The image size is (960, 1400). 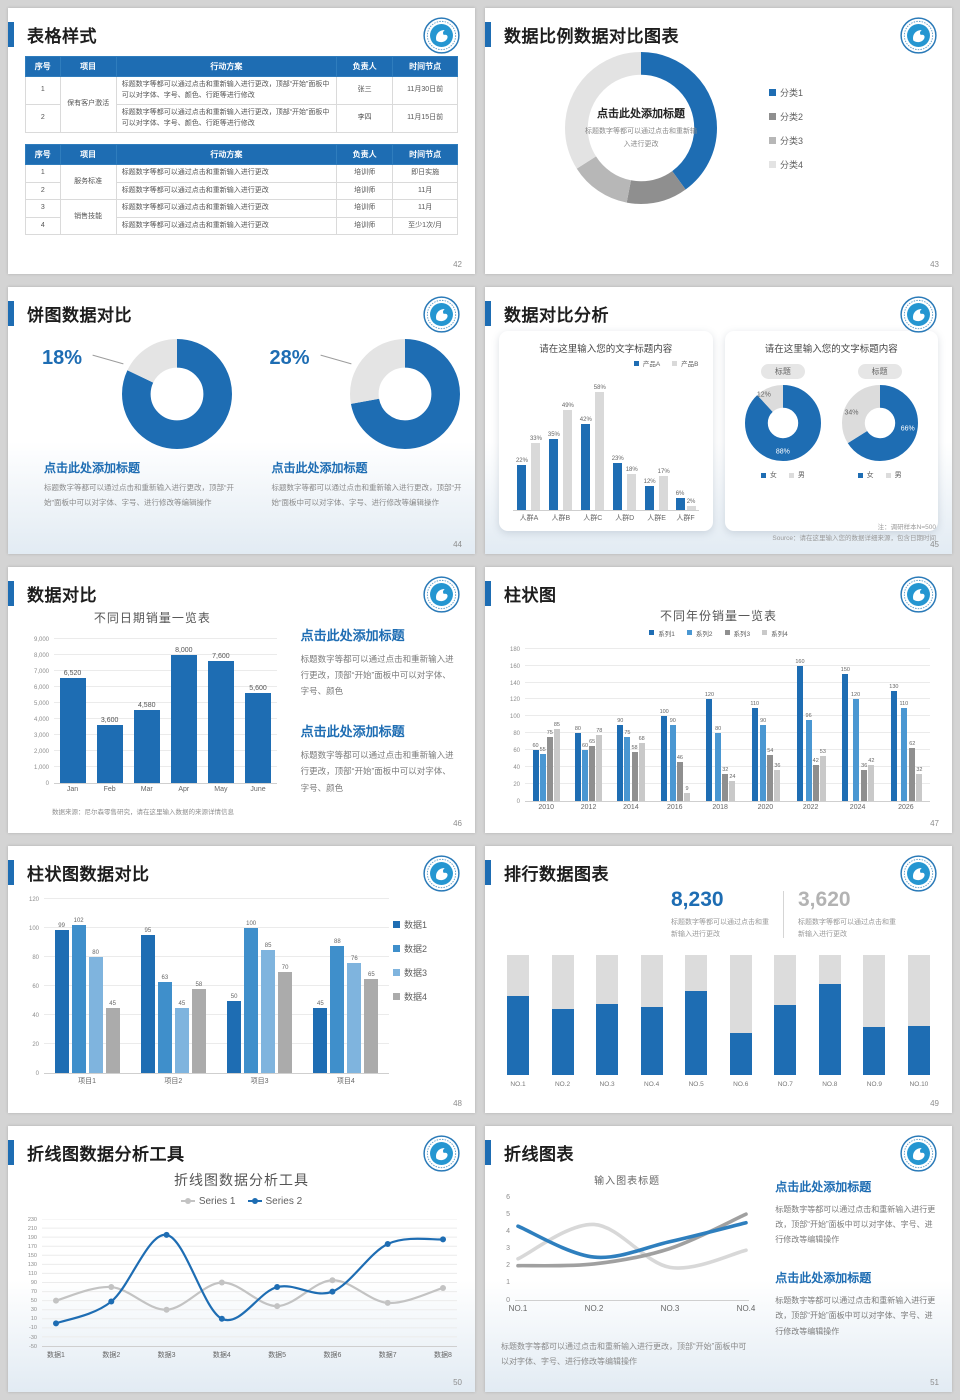 What do you see at coordinates (732, 776) in the screenshot?
I see `bar-value-label: 24` at bounding box center [732, 776].